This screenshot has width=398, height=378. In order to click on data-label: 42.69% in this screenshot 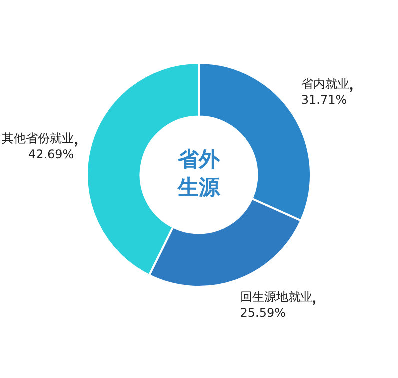, I will do `click(51, 154)`.